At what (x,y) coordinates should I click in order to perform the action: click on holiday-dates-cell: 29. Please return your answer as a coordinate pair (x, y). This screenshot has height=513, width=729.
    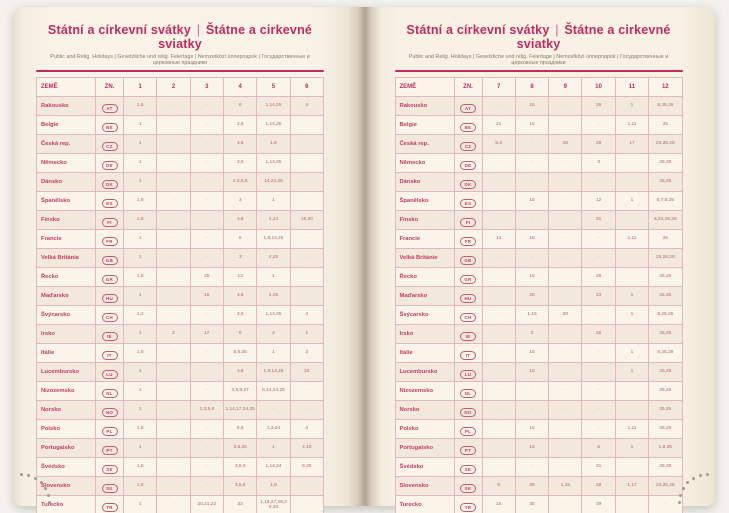
    Looking at the image, I should click on (532, 486).